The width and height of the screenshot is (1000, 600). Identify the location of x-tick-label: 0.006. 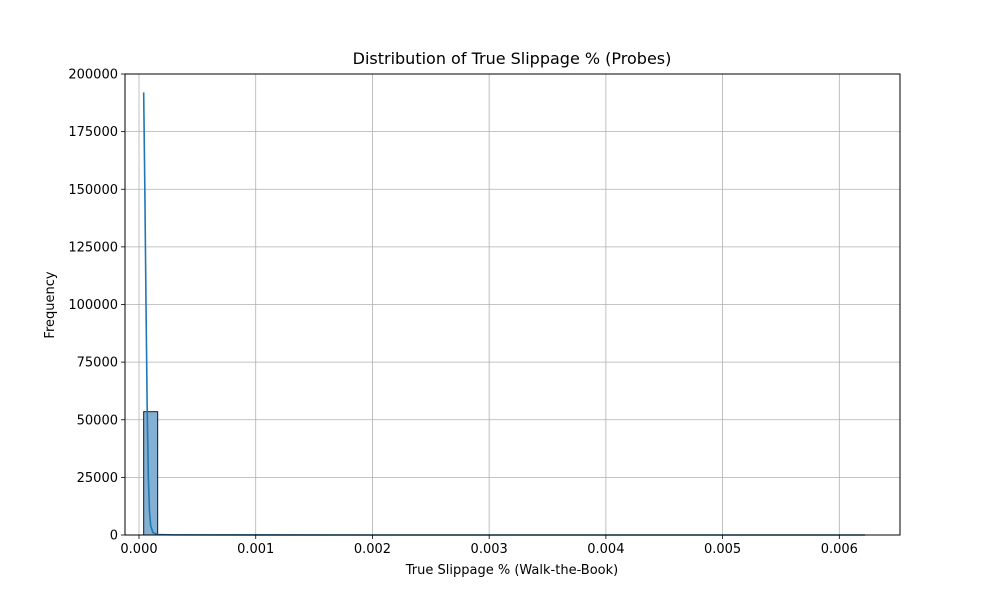
(839, 549).